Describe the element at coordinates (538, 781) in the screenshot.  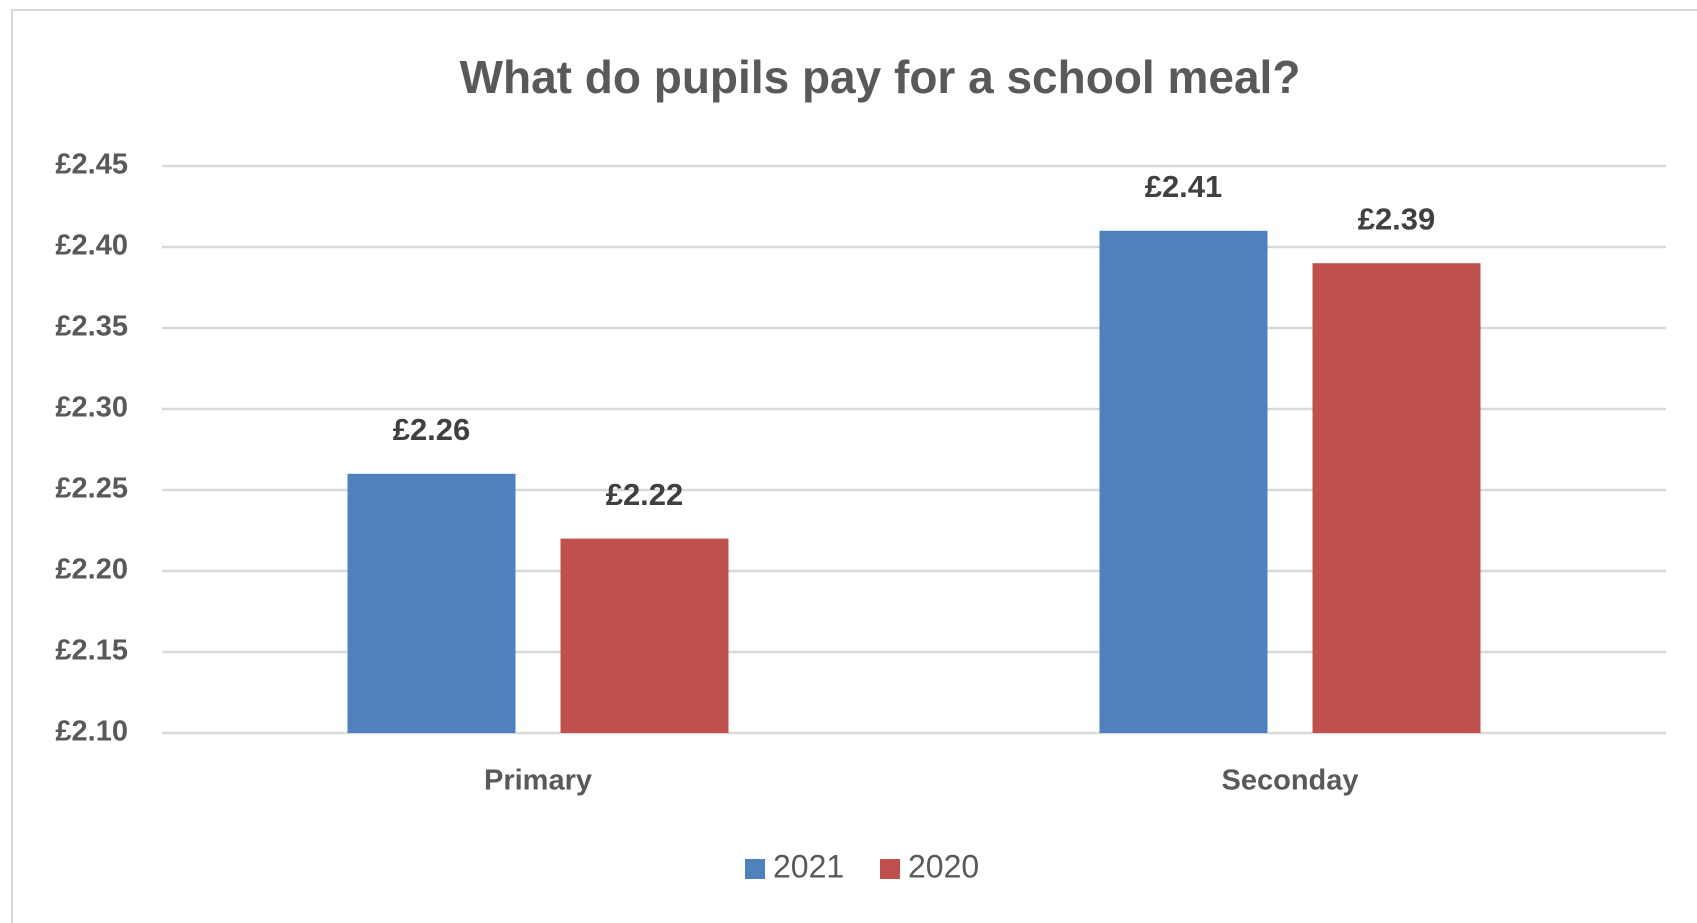
I see `x-tick-label: Primary` at that location.